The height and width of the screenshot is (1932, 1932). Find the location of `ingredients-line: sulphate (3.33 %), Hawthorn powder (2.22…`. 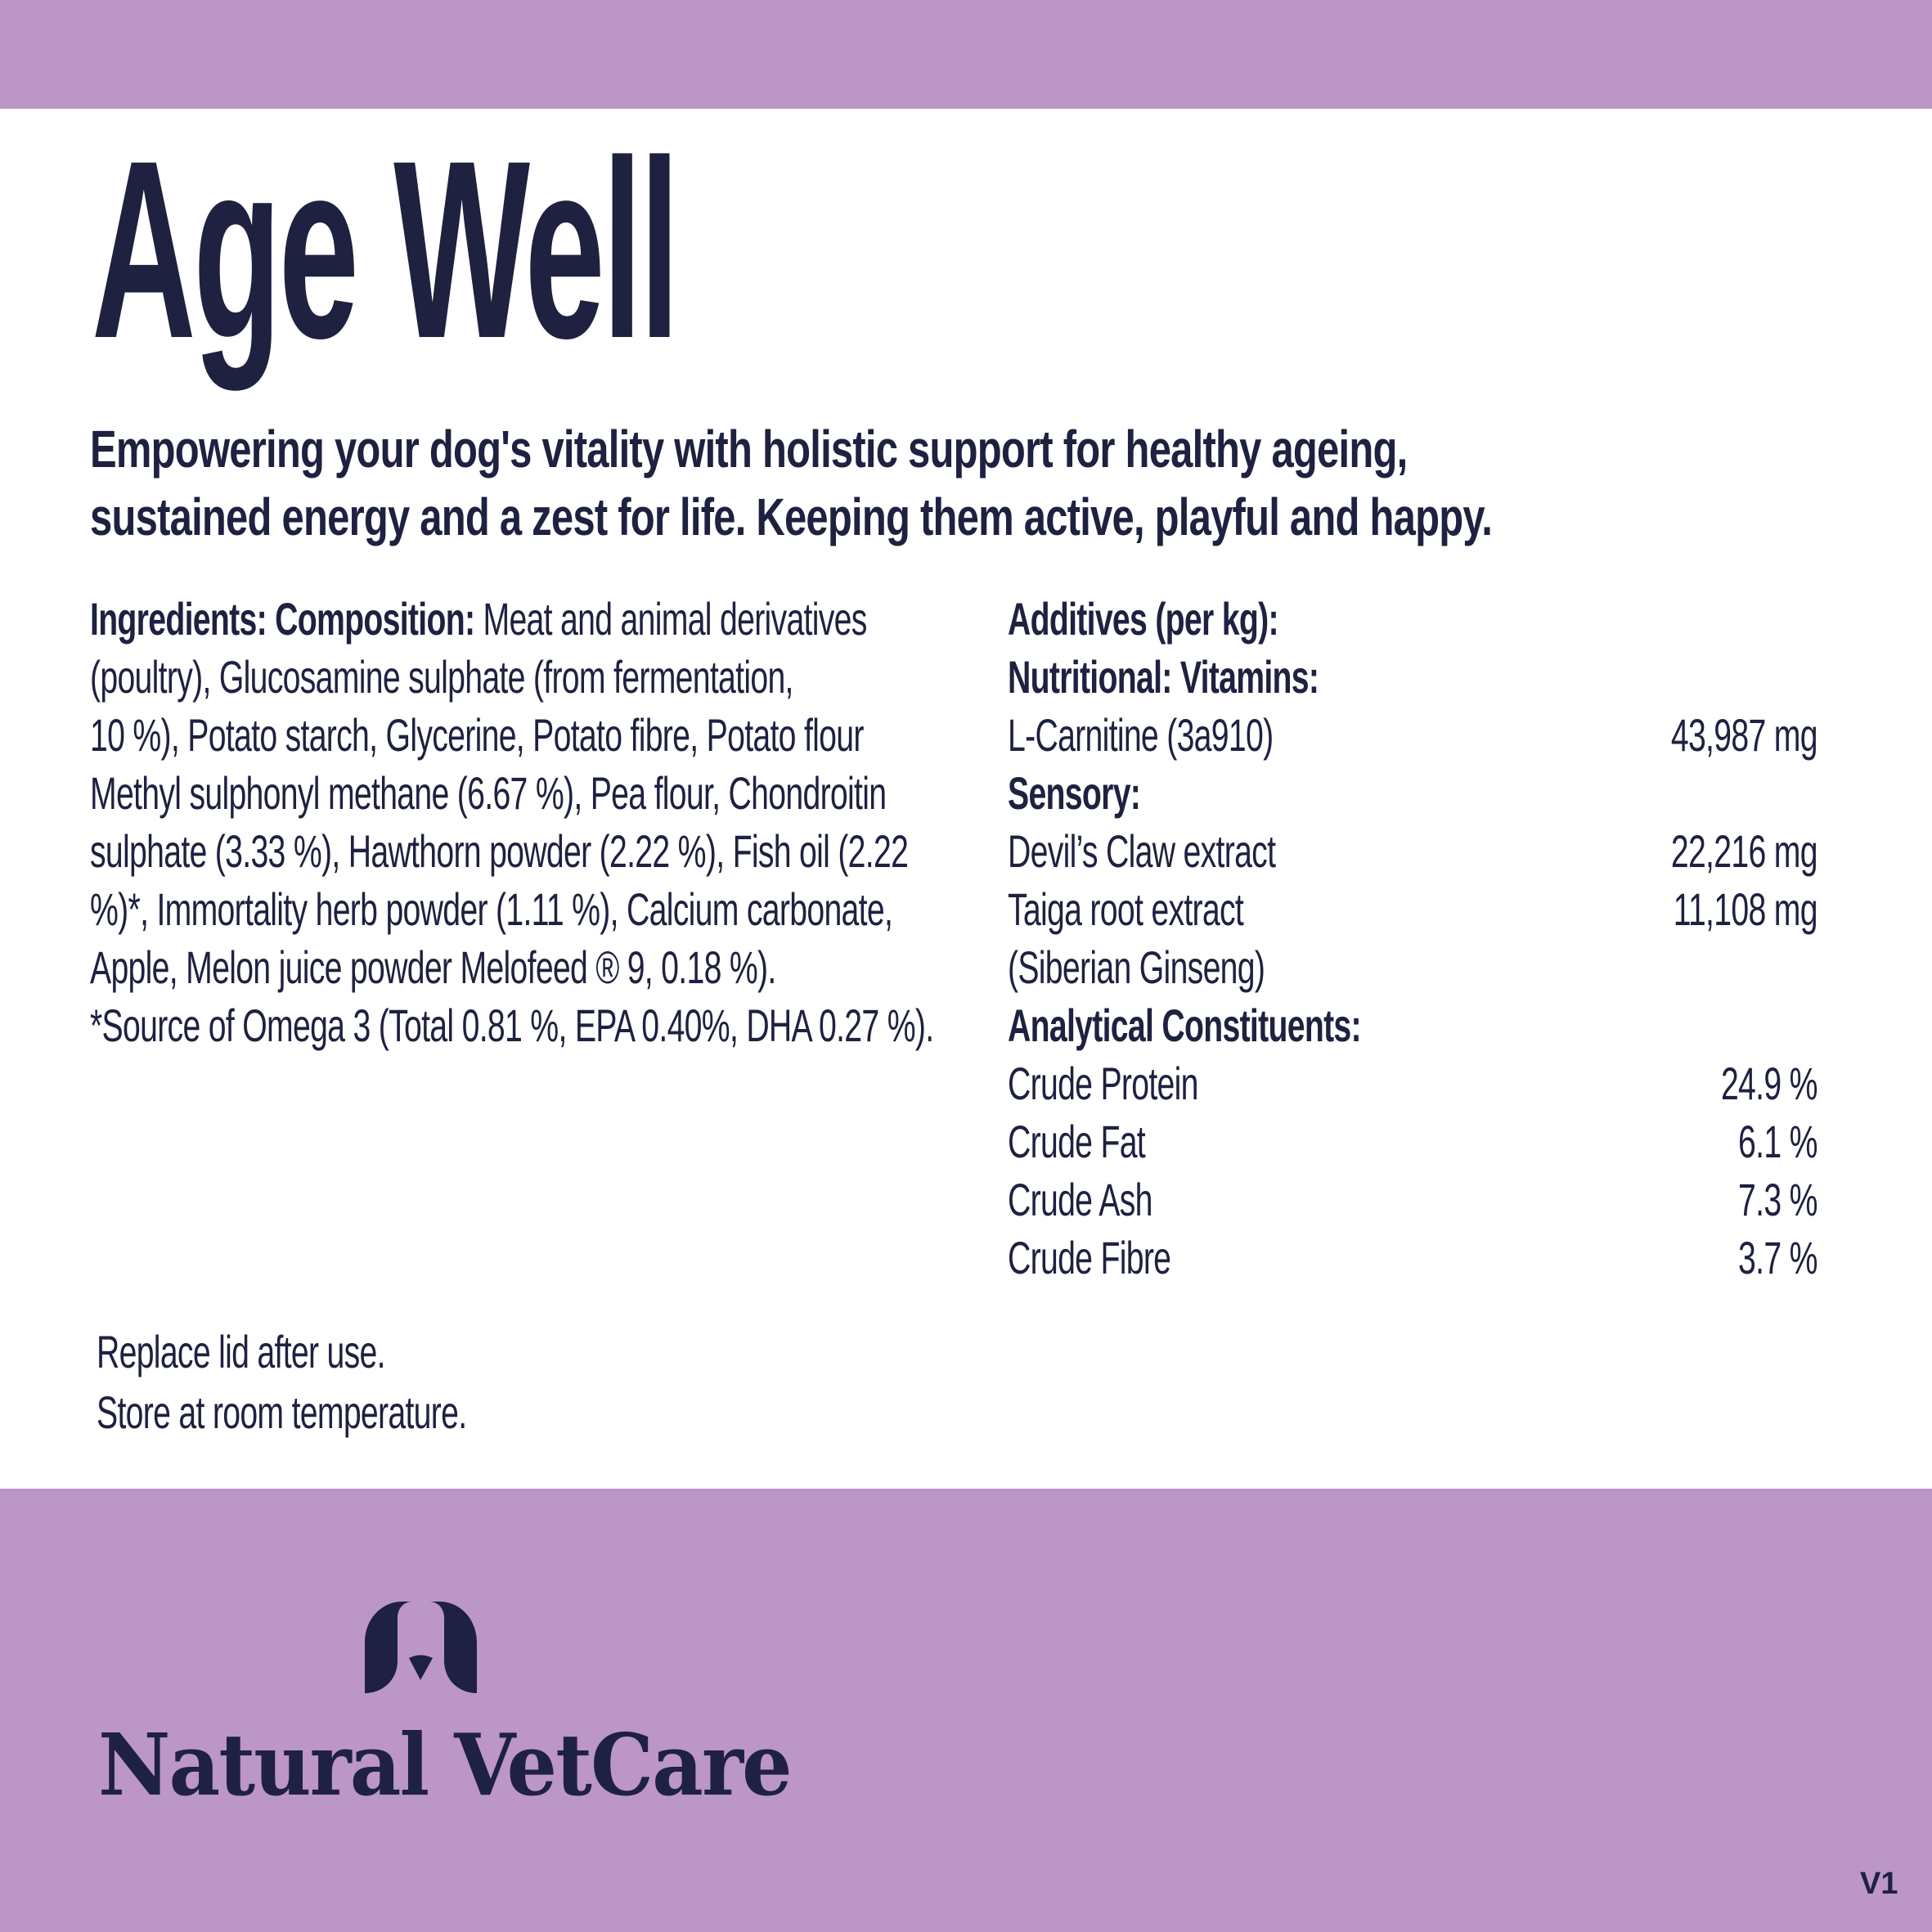

ingredients-line: sulphate (3.33 %), Hawthorn powder (2.22… is located at coordinates (500, 851).